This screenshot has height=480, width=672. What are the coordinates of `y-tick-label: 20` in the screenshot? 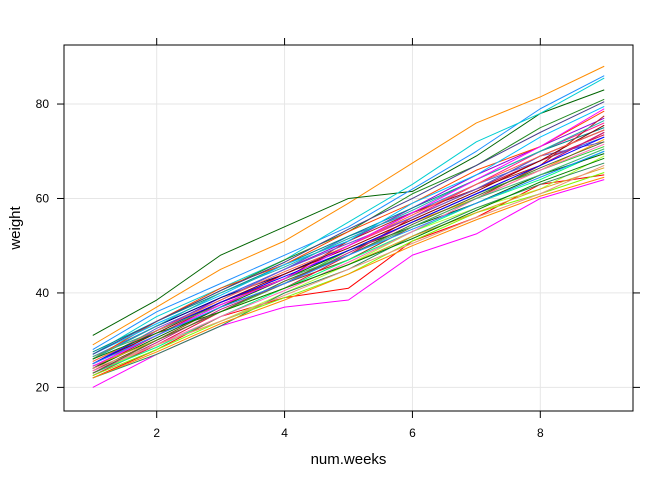 It's located at (43, 387).